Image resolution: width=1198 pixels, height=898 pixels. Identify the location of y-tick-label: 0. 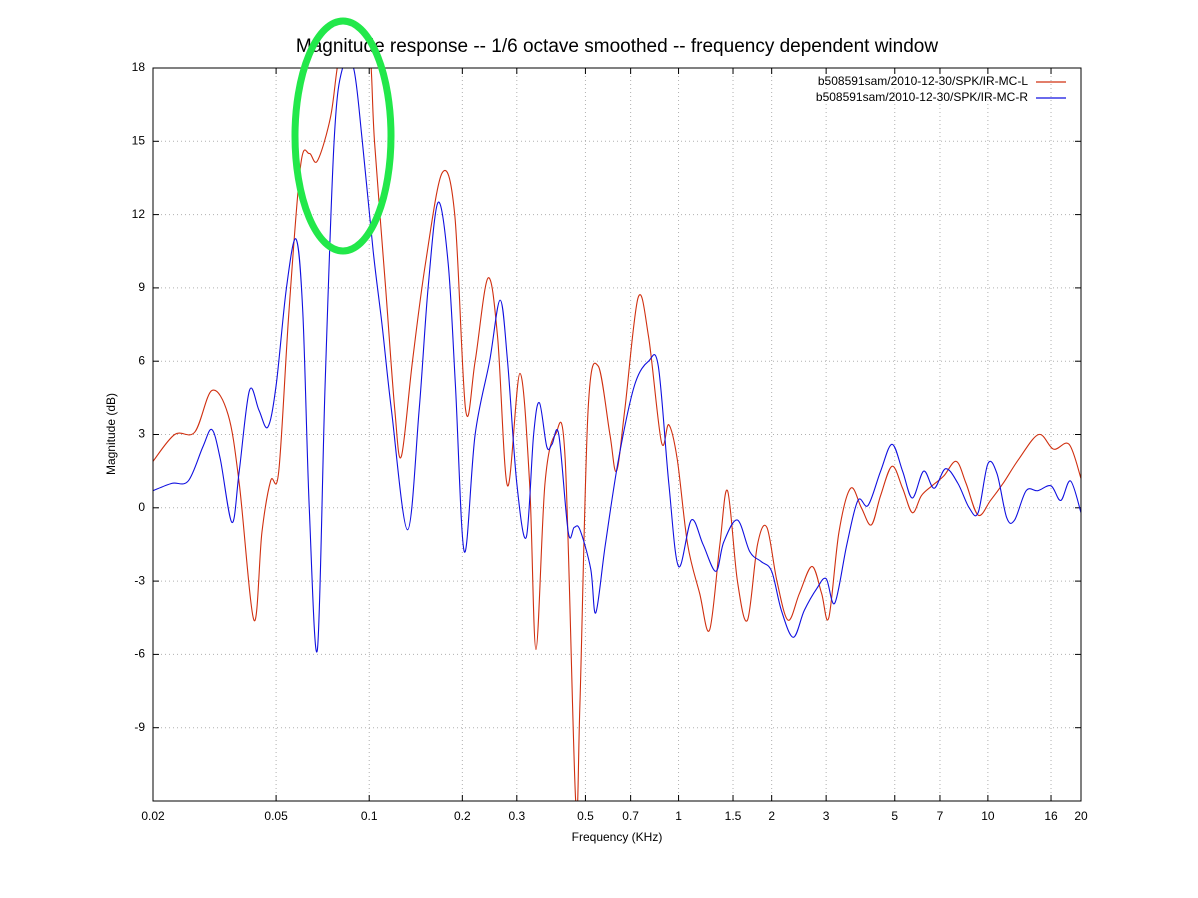
(141, 507).